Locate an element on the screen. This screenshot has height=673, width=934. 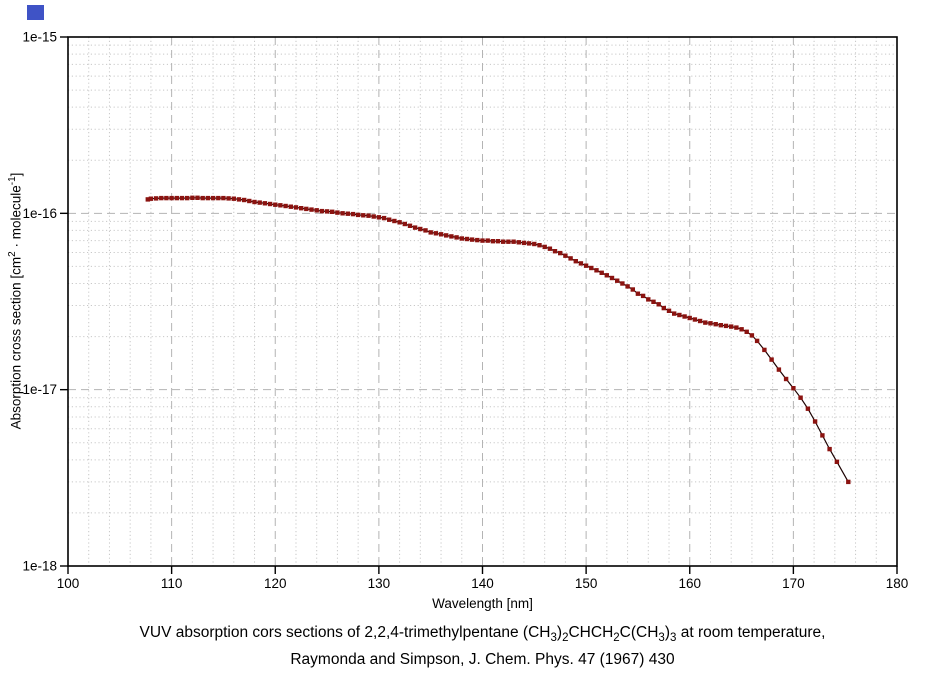
y-tick-label: 1e-18 is located at coordinates (39, 566).